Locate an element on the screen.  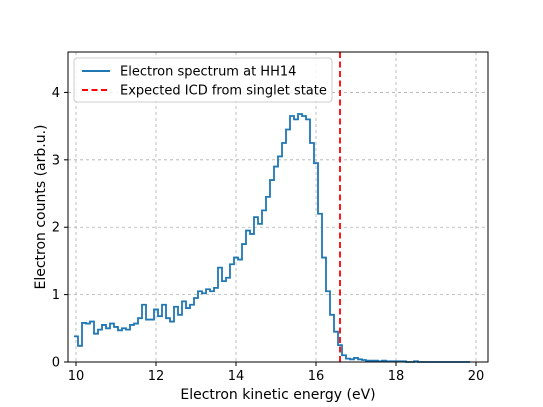
y-tick-label: 4 is located at coordinates (56, 93).